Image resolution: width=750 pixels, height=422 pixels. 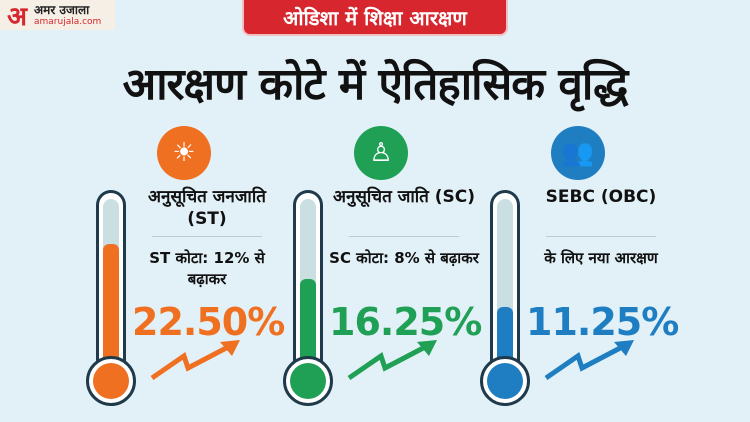 What do you see at coordinates (404, 258) in the screenshot?
I see `category-note: SC कोटा: 8% से बढ़ाकर` at bounding box center [404, 258].